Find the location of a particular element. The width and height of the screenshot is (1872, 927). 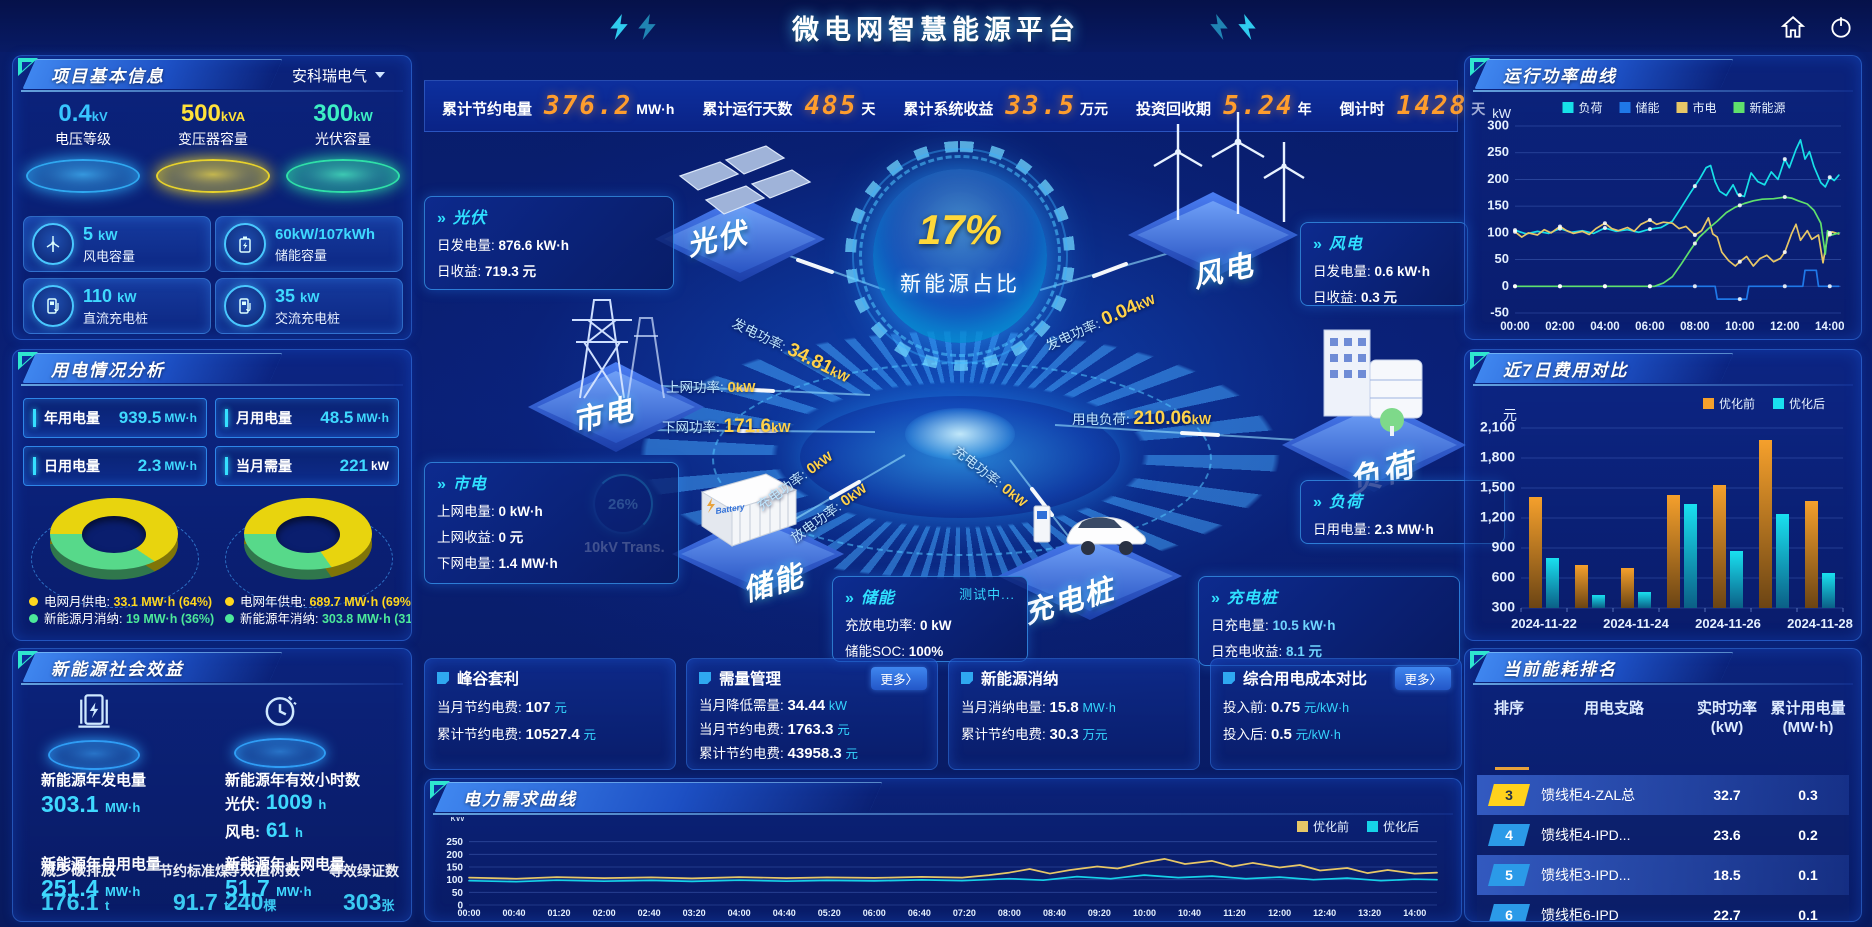

wind-capacity-card: 5 kW 风电容量 is located at coordinates (117, 244).